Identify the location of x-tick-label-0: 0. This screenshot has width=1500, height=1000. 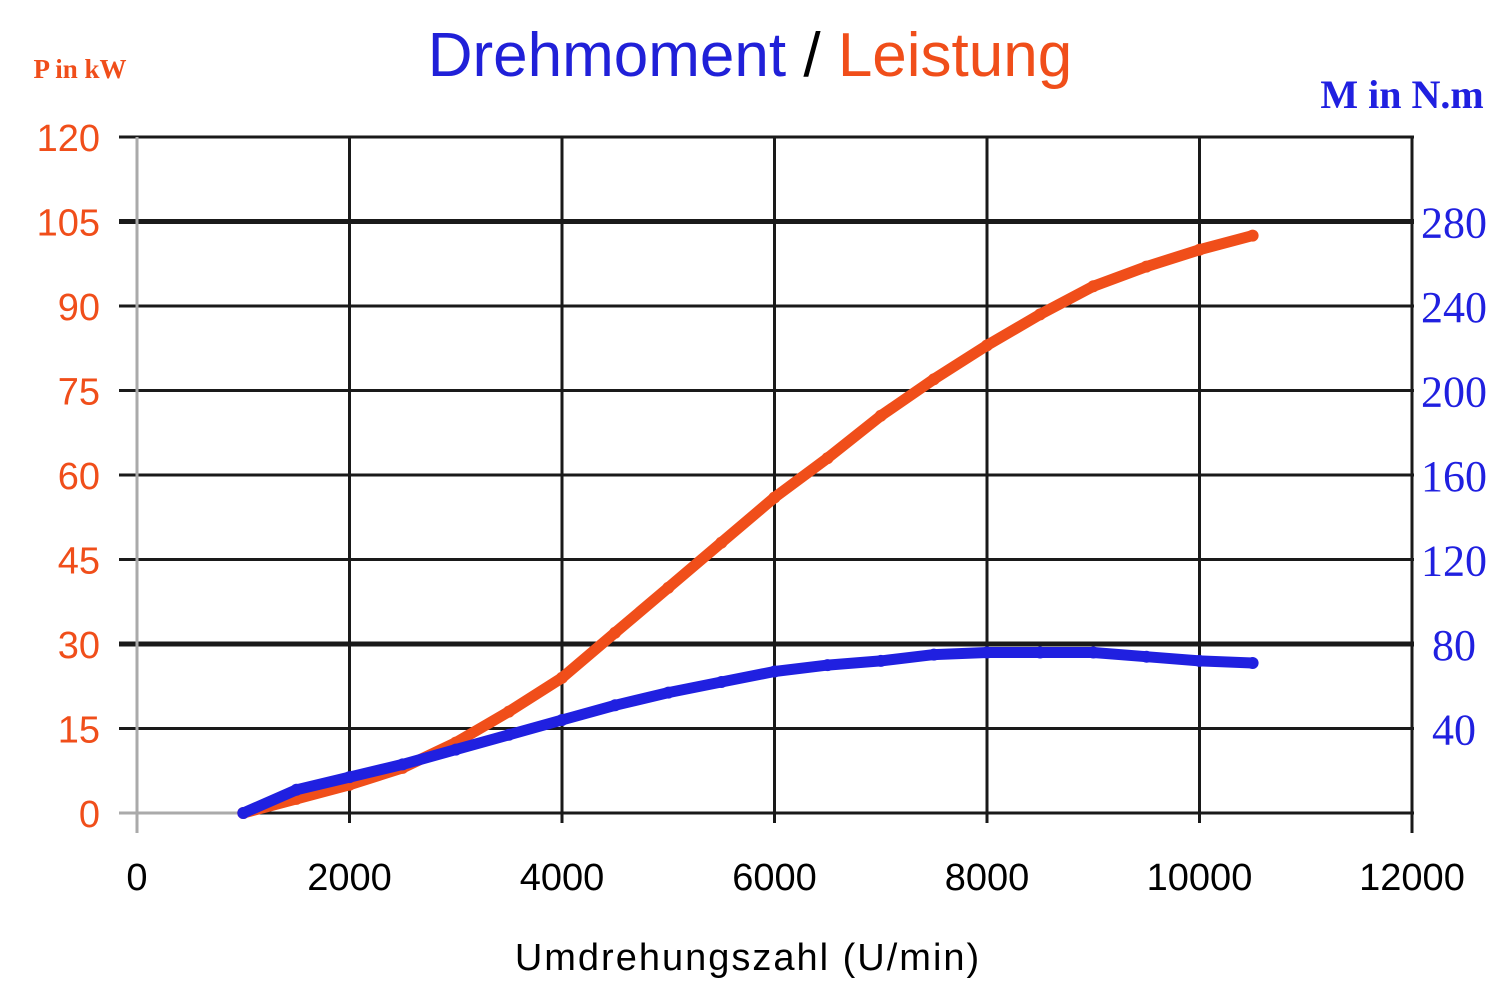
(136, 878).